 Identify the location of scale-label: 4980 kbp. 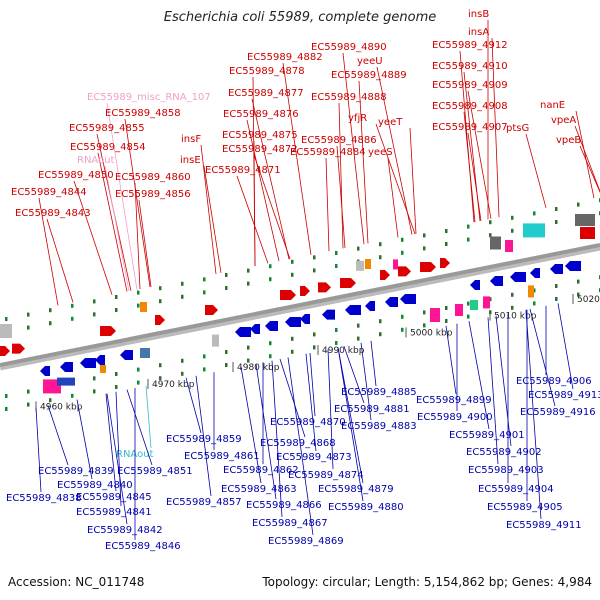
(258, 368).